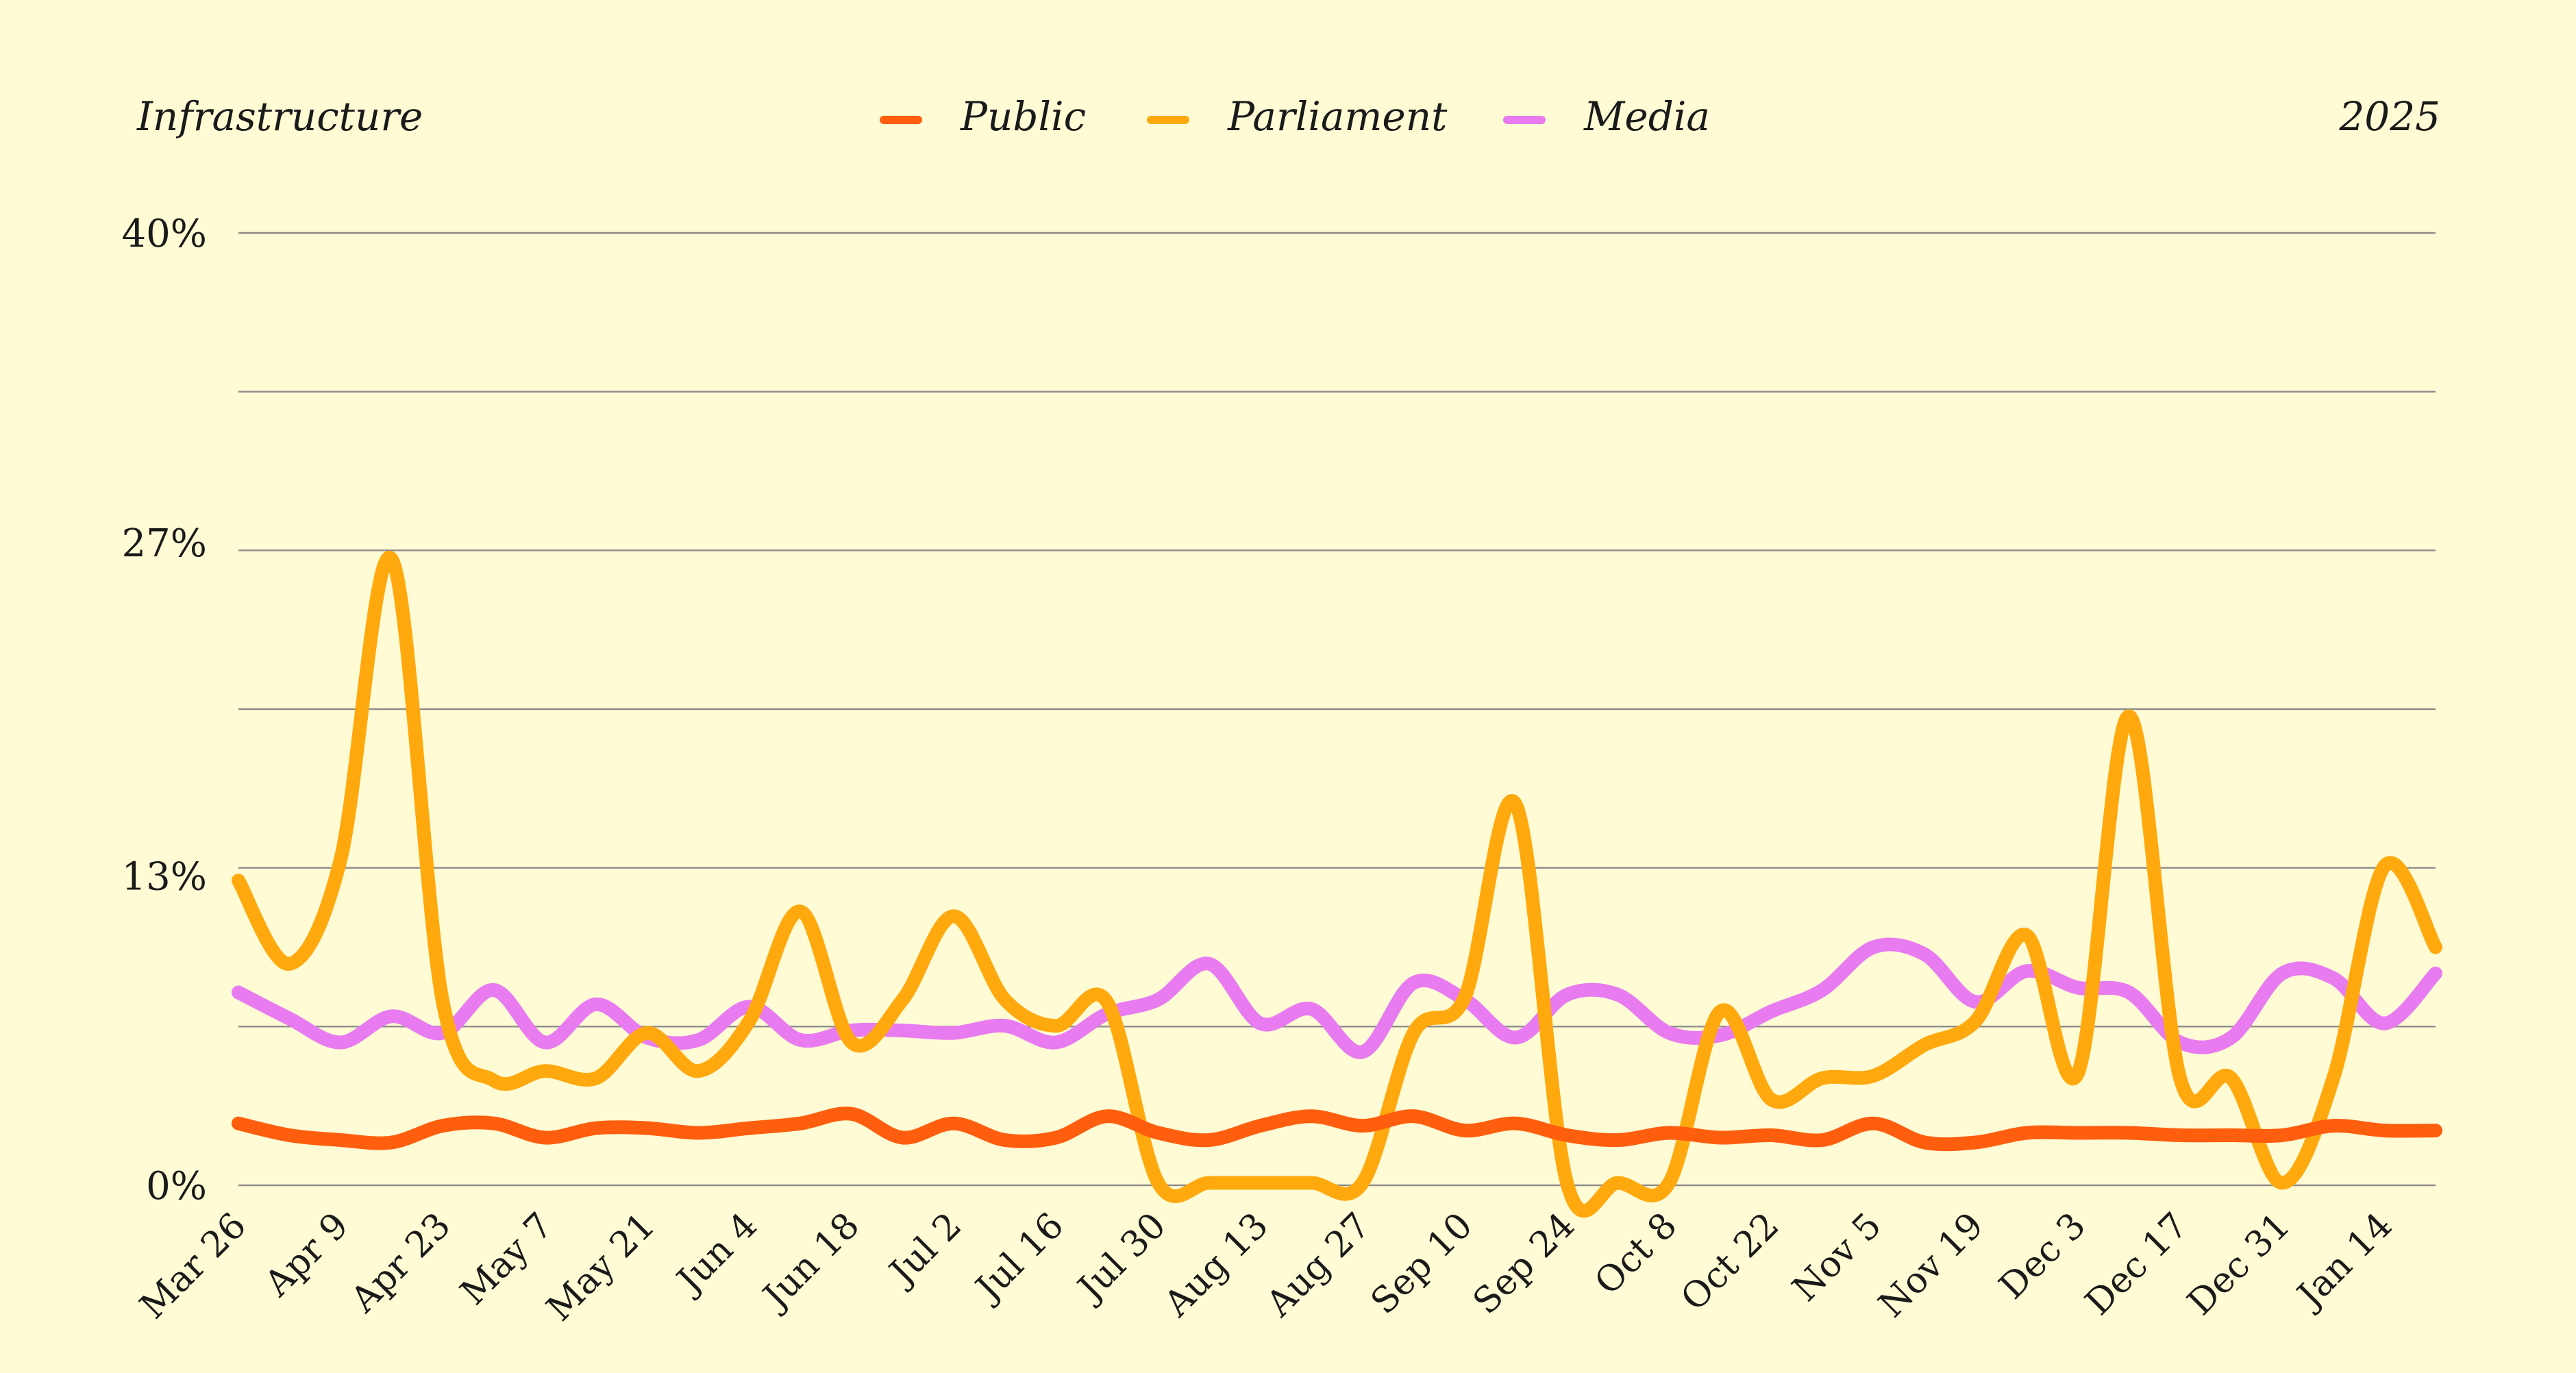  I want to click on x-tick-label: Dec 17, so click(2137, 1264).